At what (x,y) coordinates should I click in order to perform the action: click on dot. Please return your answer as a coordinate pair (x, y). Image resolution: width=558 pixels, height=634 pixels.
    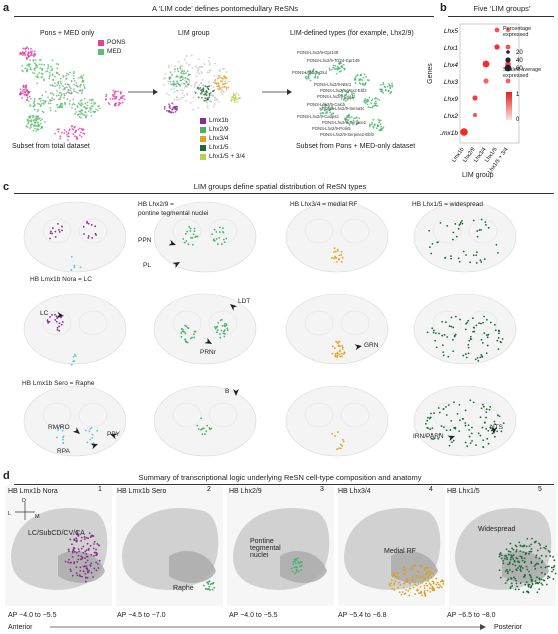
    Looking at the image, I should click on (508, 30).